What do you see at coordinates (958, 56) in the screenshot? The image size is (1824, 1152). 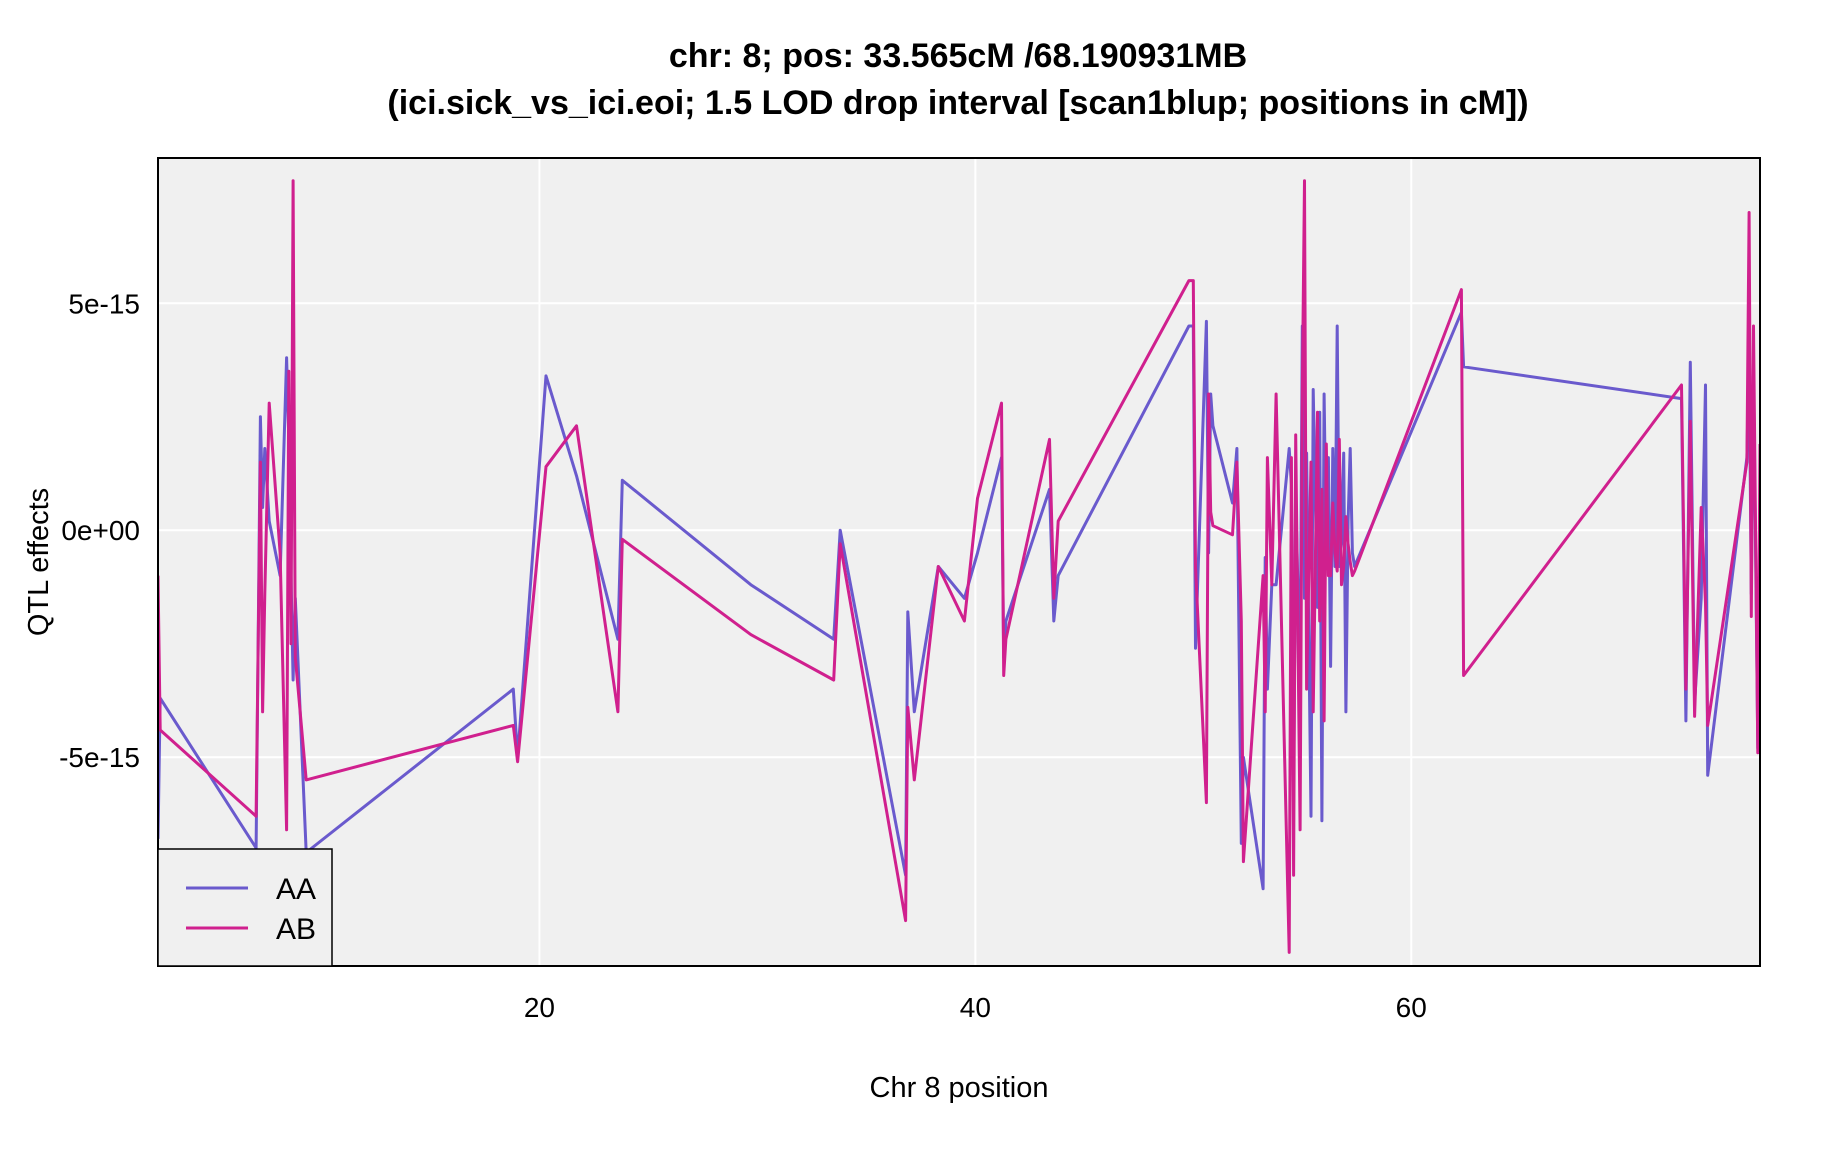 I see `chart-title: chr: 8; pos: 33.565cM /68.190931MB` at bounding box center [958, 56].